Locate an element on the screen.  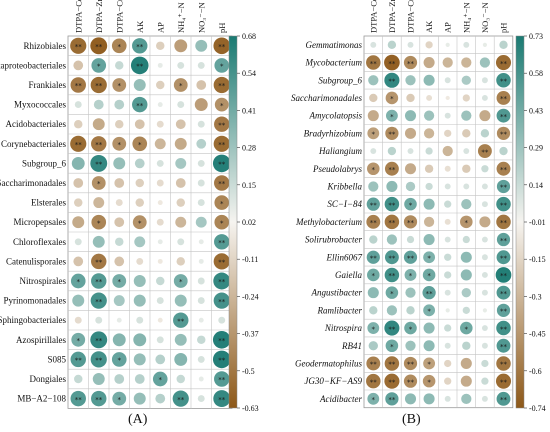
row-label: Micropepsales is located at coordinates (40, 222).